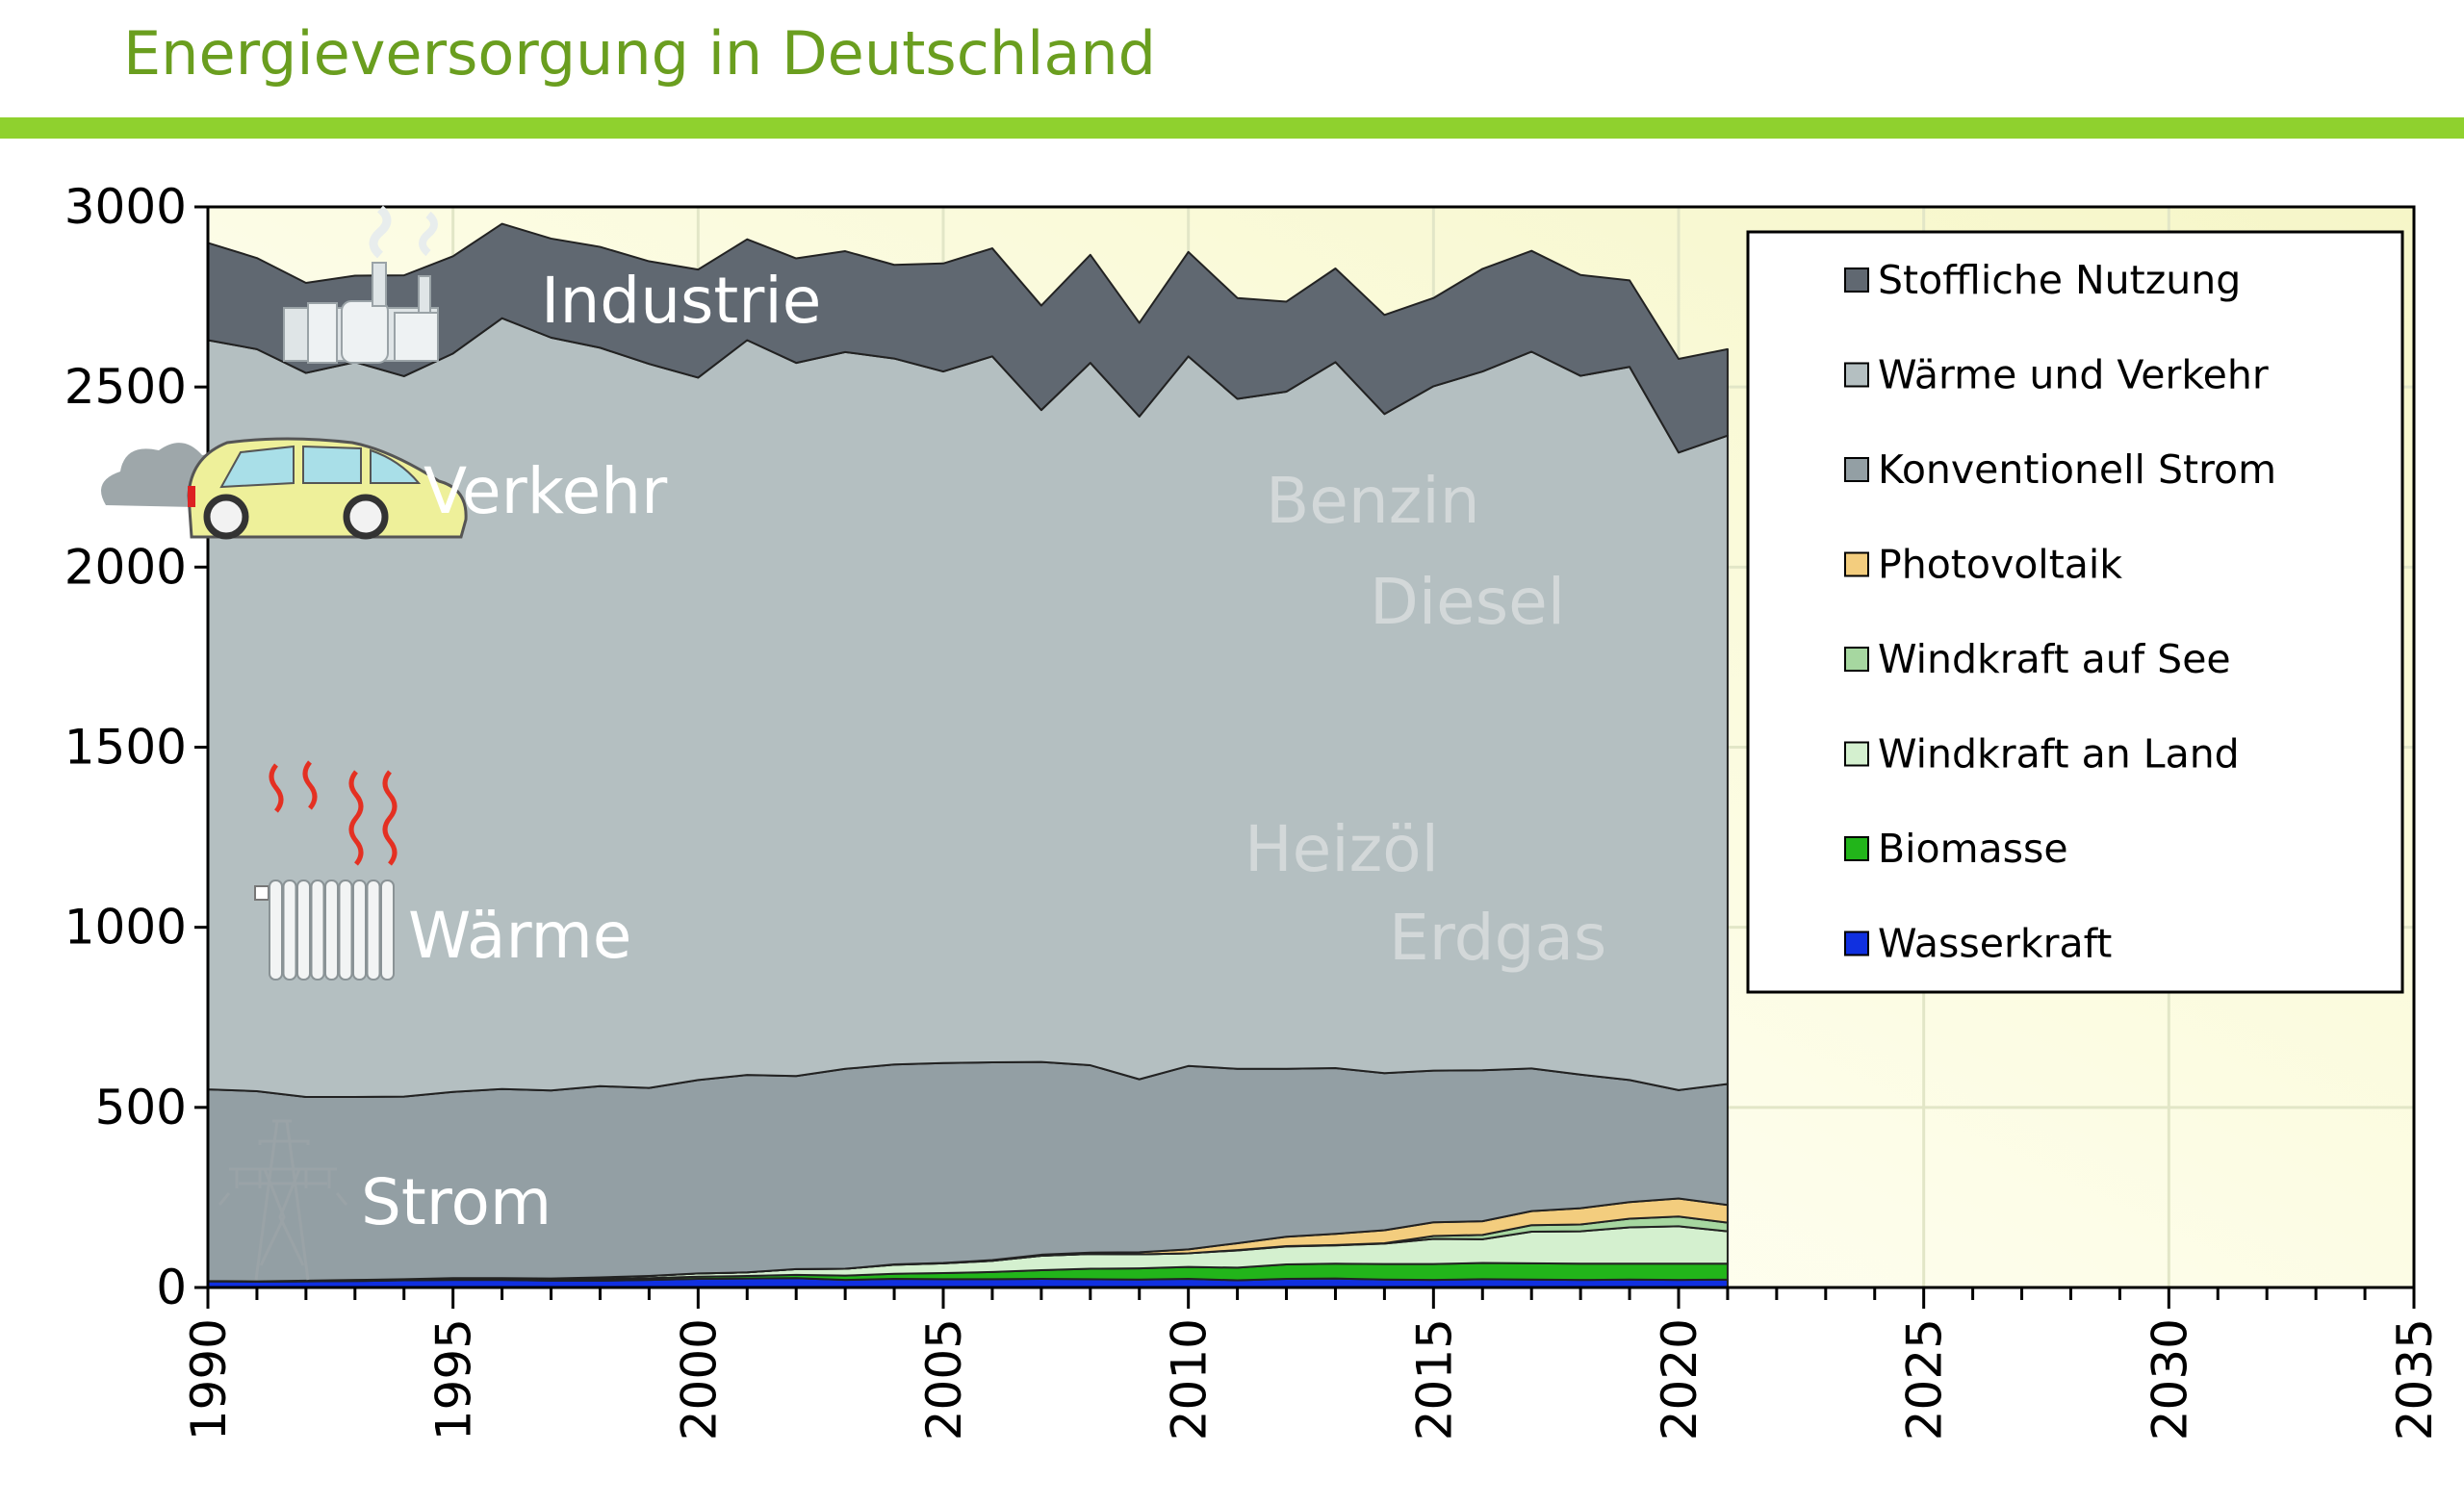 Image resolution: width=2464 pixels, height=1504 pixels. Describe the element at coordinates (141, 1107) in the screenshot. I see `y-tick-label: 500` at that location.